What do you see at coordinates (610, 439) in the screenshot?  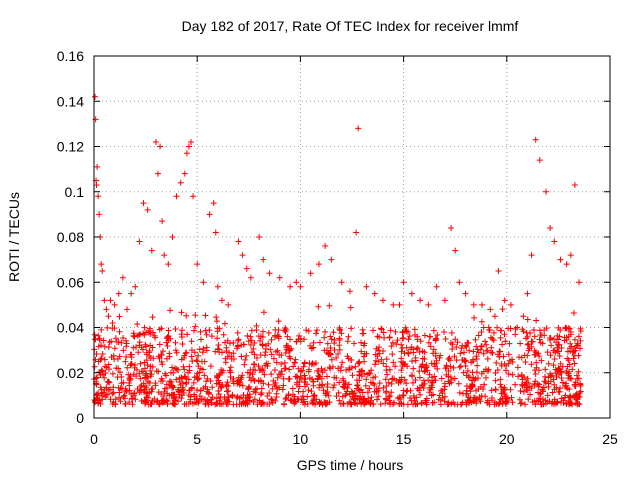 I see `x-tick-label: 25` at bounding box center [610, 439].